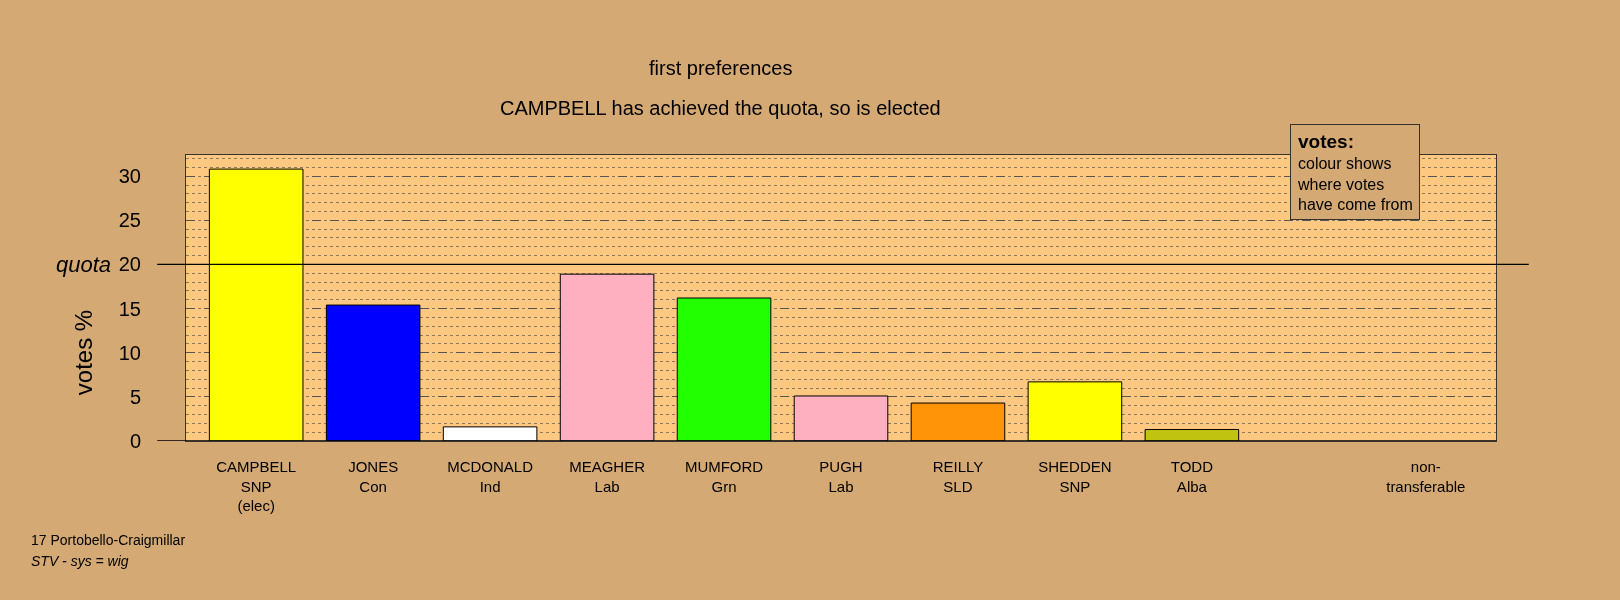  What do you see at coordinates (1326, 141) in the screenshot?
I see `text: votes:` at bounding box center [1326, 141].